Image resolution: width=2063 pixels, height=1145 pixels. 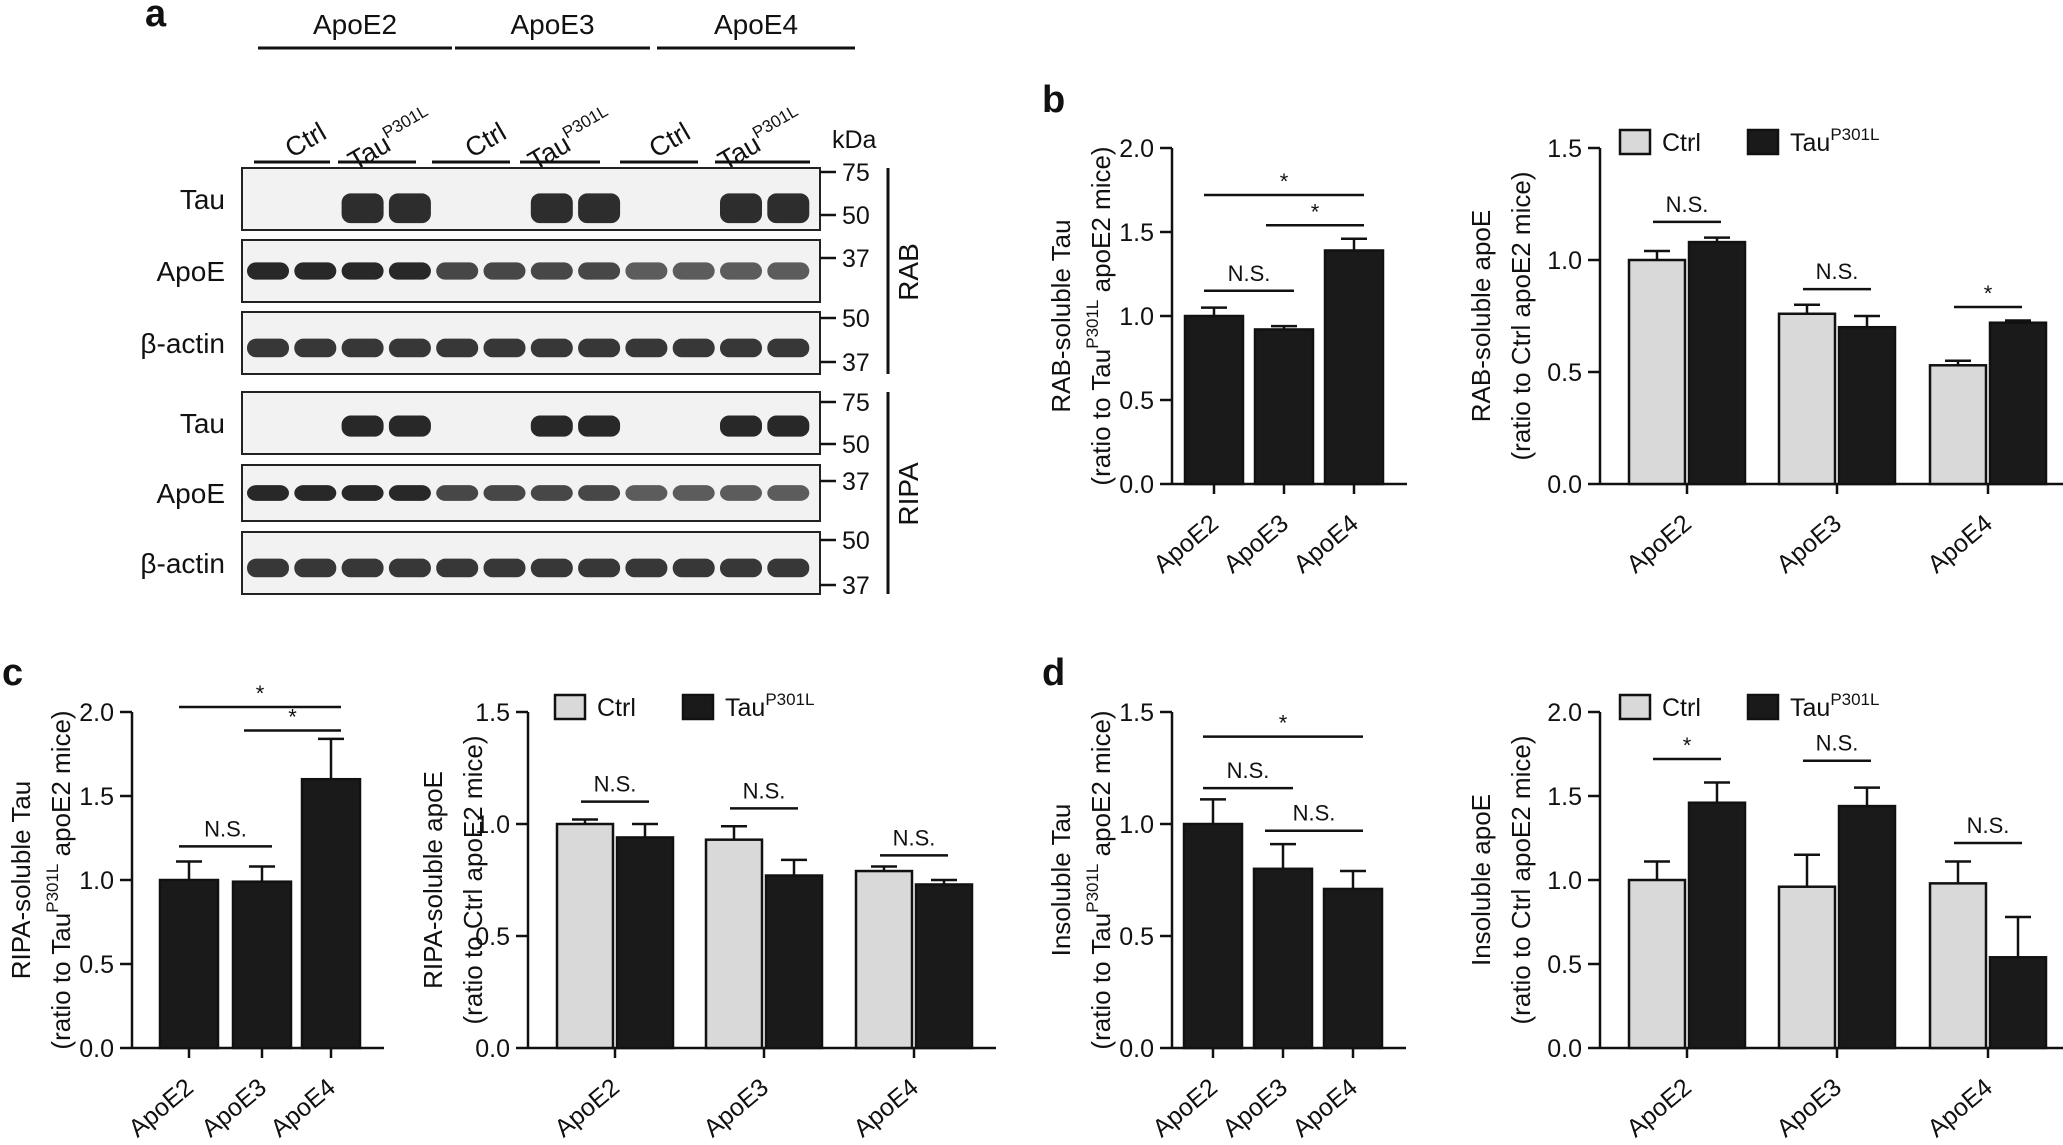 What do you see at coordinates (525, 424) in the screenshot?
I see `blot-row: Tau 75 50` at bounding box center [525, 424].